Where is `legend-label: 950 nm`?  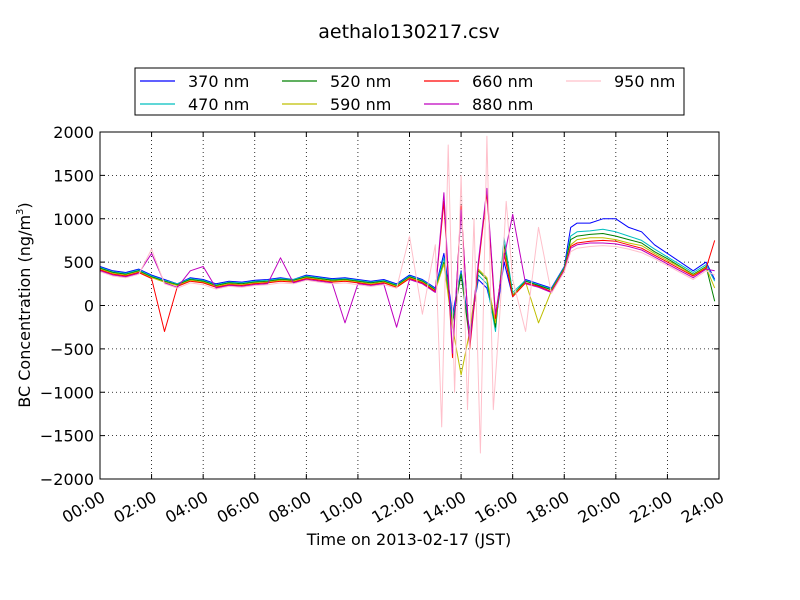 legend-label: 950 nm is located at coordinates (644, 81).